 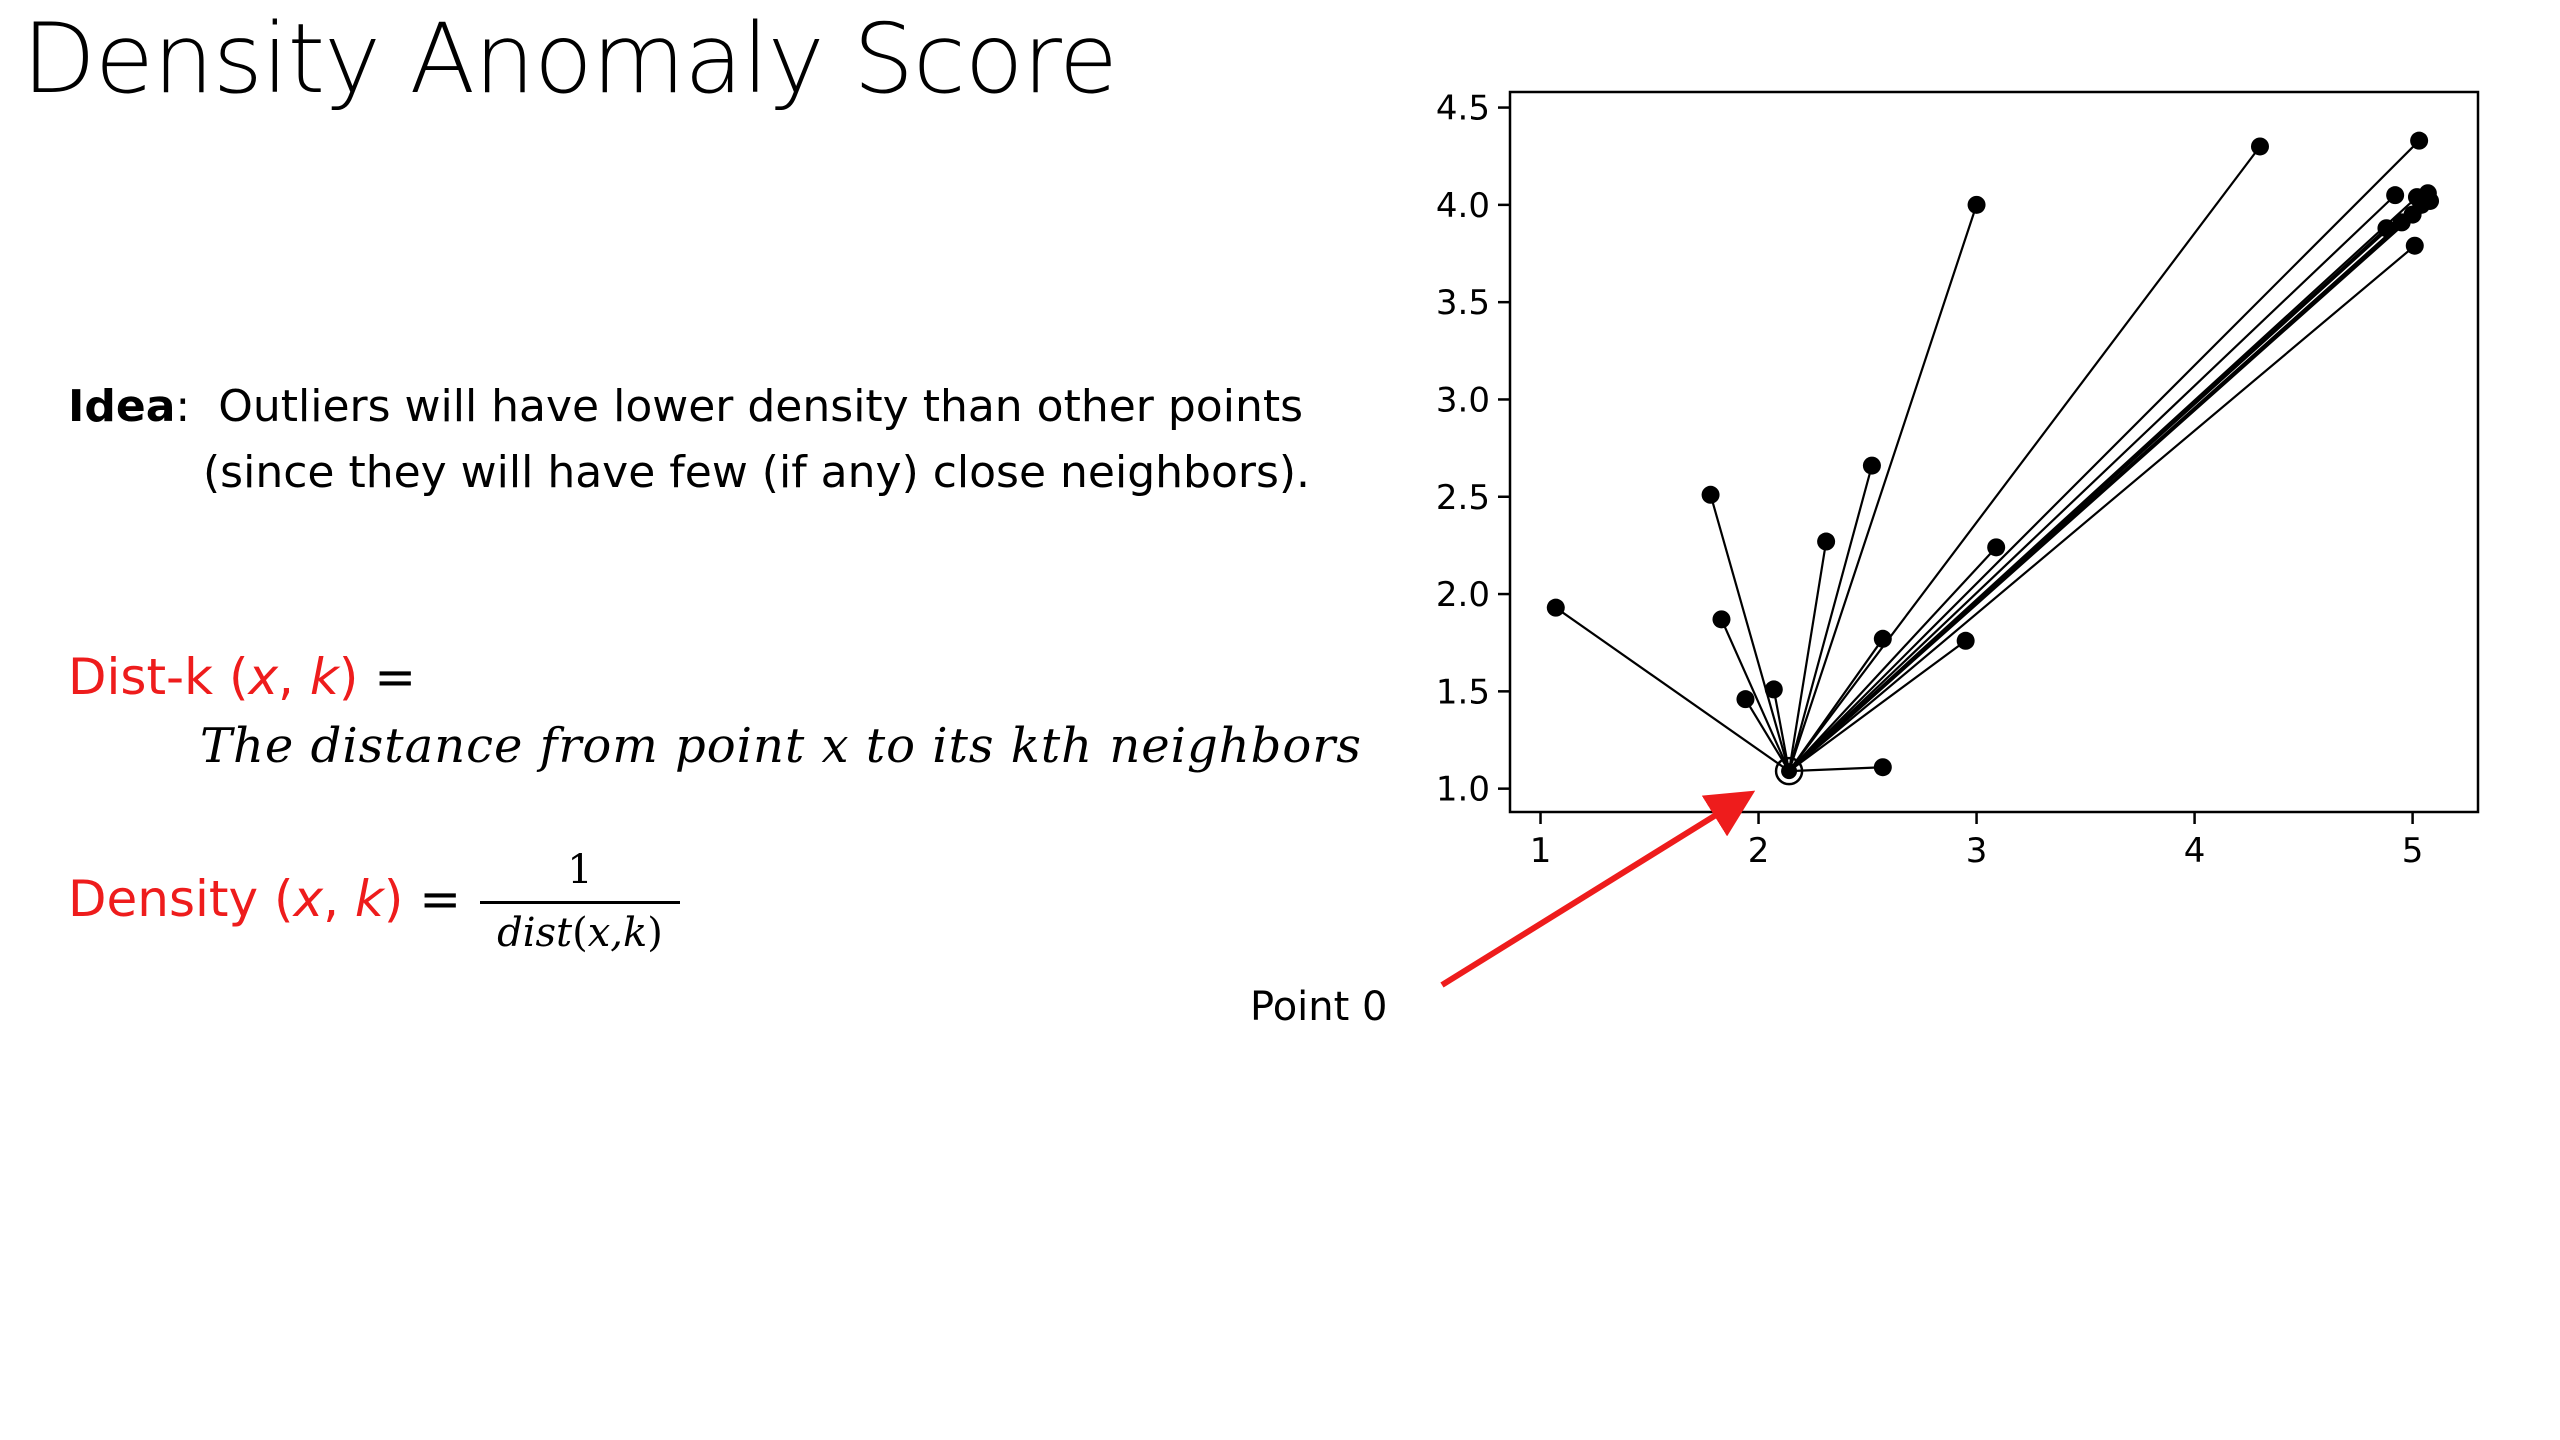 What do you see at coordinates (122, 406) in the screenshot?
I see `idea-label: Idea` at bounding box center [122, 406].